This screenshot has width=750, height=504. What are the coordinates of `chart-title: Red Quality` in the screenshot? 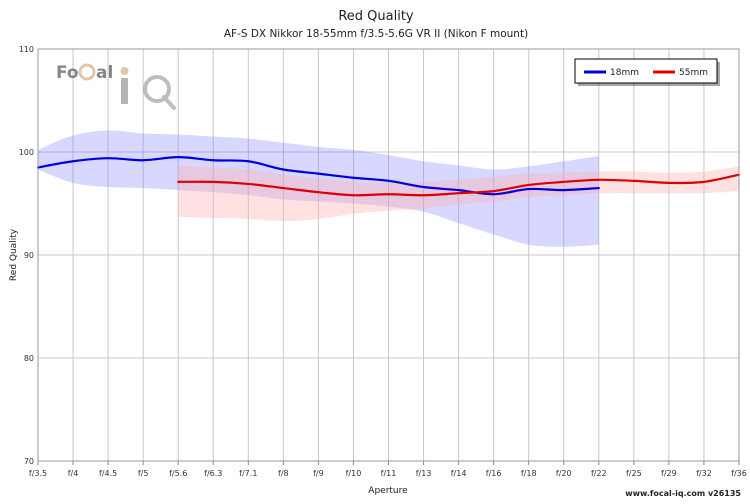 It's located at (376, 16).